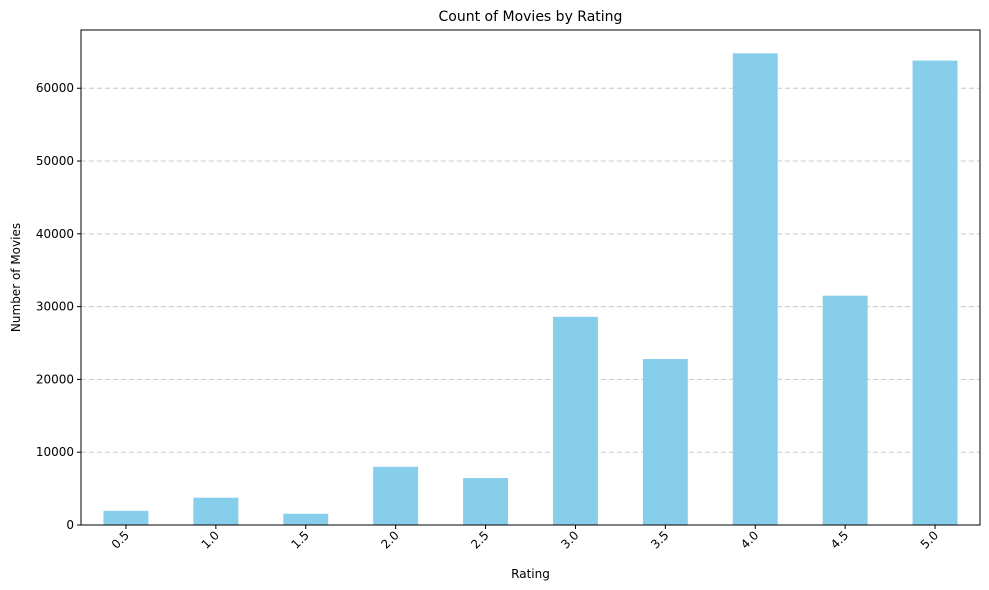 Image resolution: width=989 pixels, height=590 pixels. Describe the element at coordinates (935, 293) in the screenshot. I see `bar-5.0` at that location.